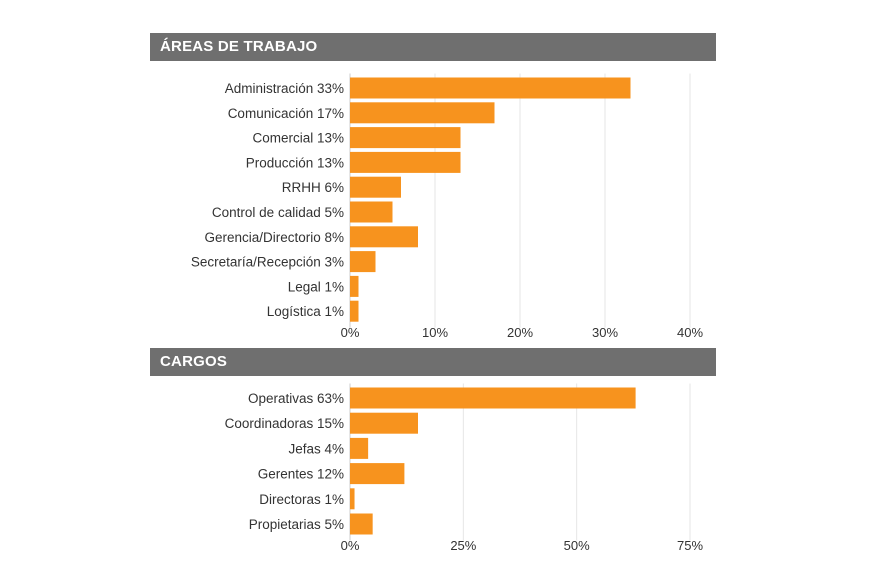 The width and height of the screenshot is (870, 580). What do you see at coordinates (298, 138) in the screenshot?
I see `category-label: Comercial 13%` at bounding box center [298, 138].